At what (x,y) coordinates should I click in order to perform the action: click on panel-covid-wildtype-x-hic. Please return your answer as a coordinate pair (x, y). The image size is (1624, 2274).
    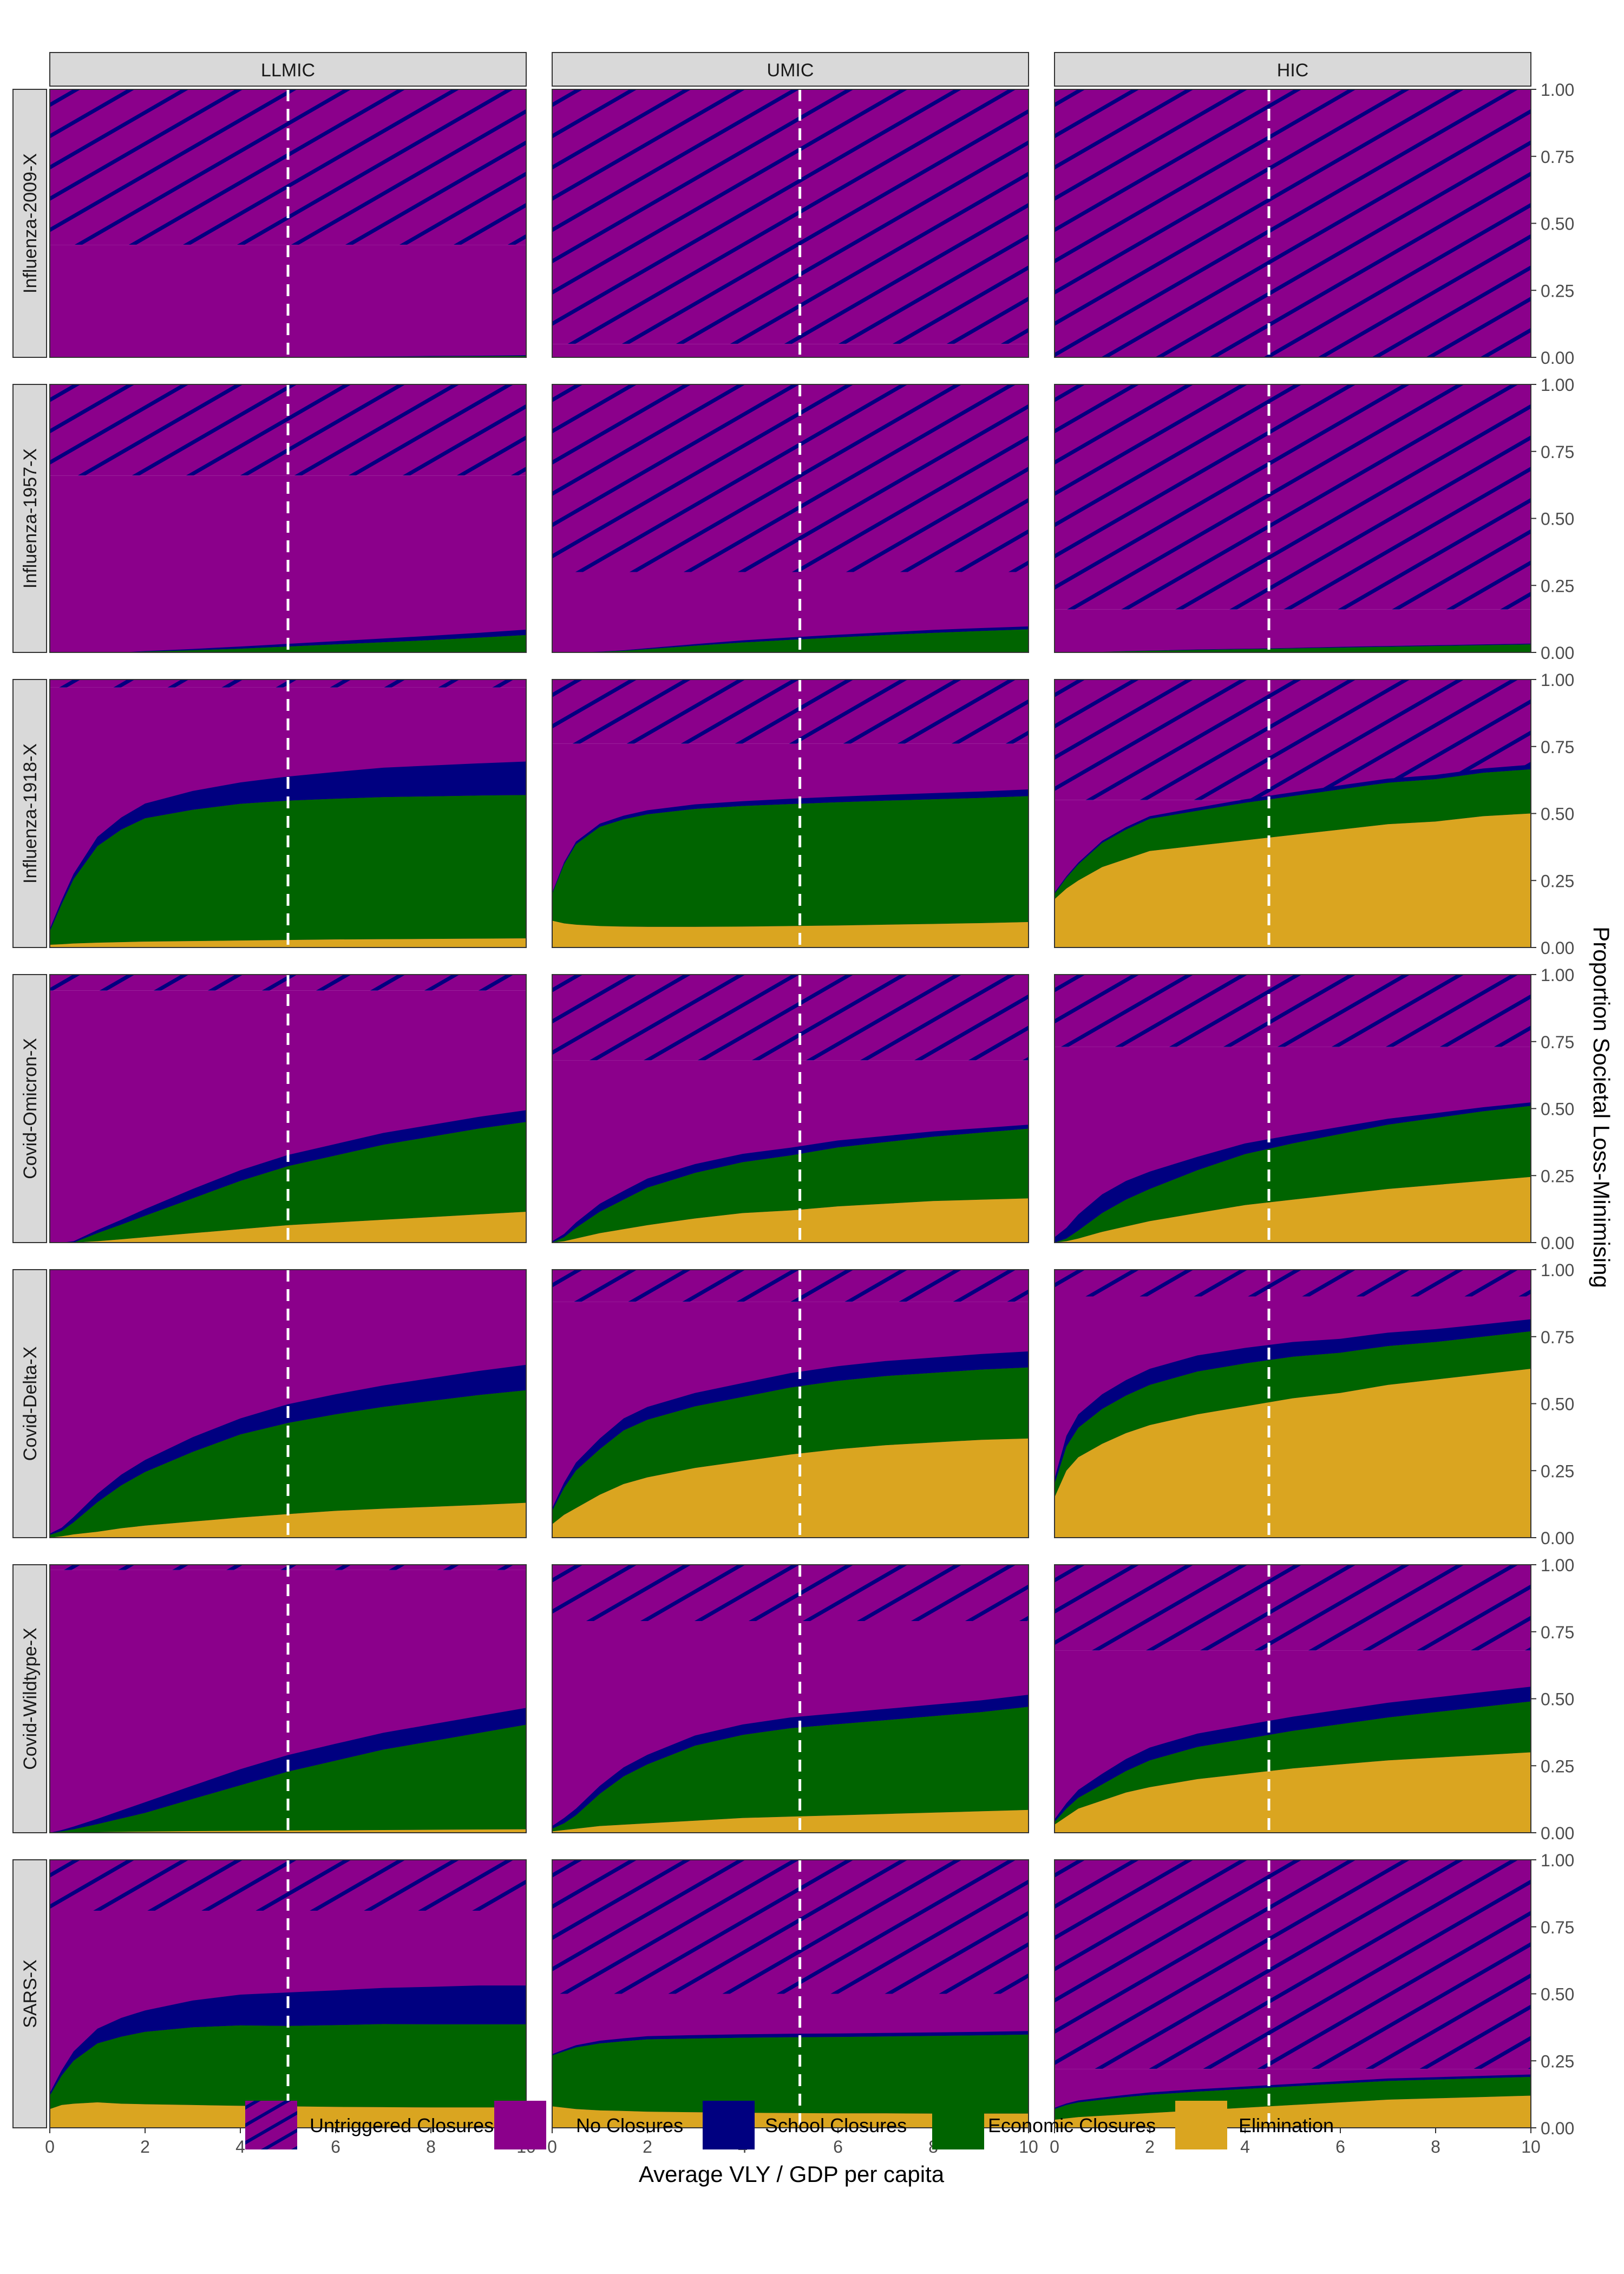
    Looking at the image, I should click on (1292, 1699).